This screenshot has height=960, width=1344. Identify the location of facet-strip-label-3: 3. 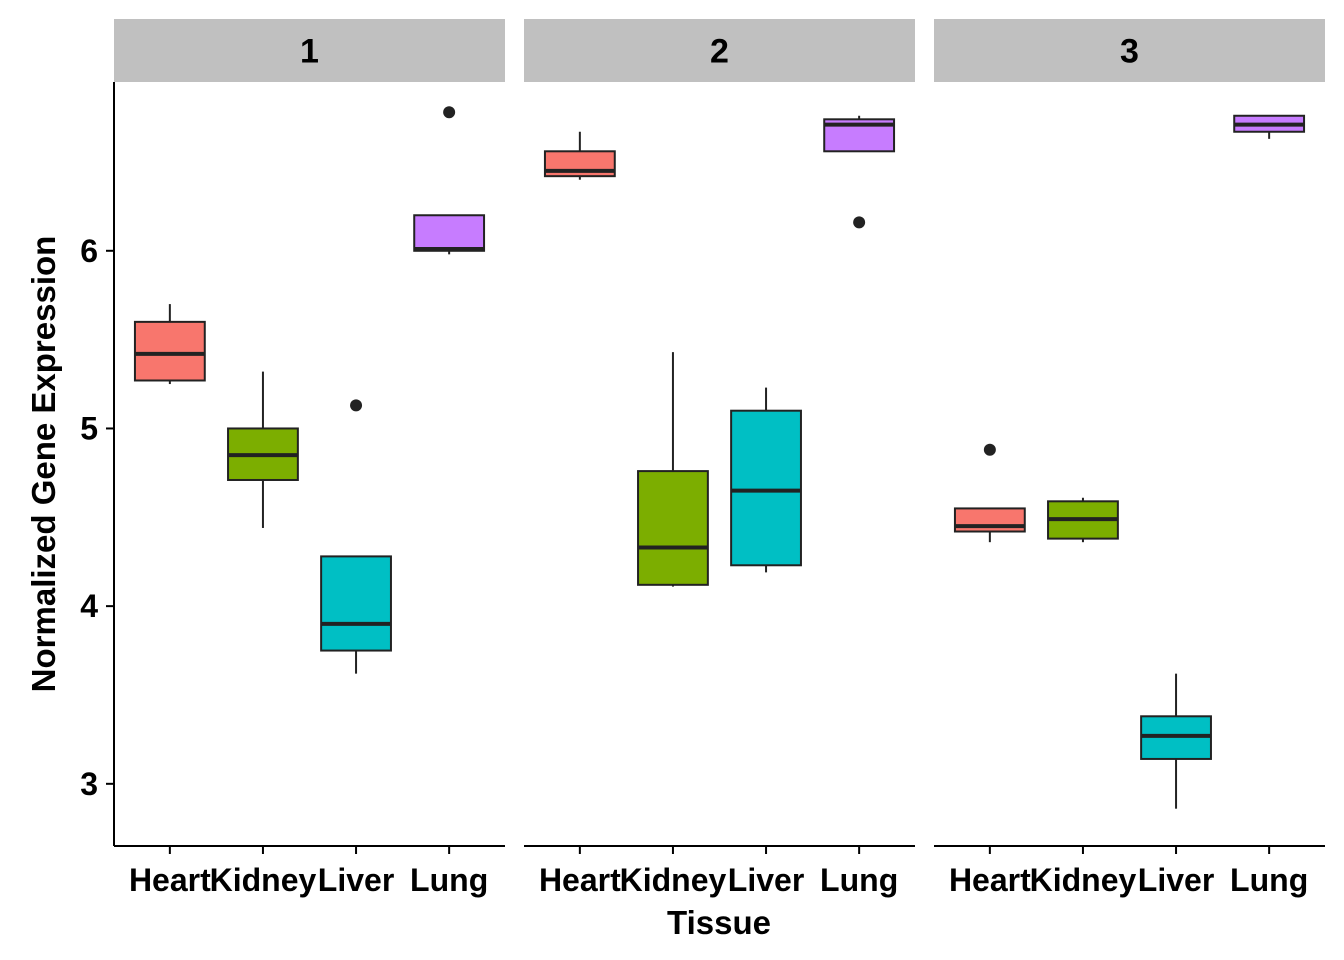
(1129, 52).